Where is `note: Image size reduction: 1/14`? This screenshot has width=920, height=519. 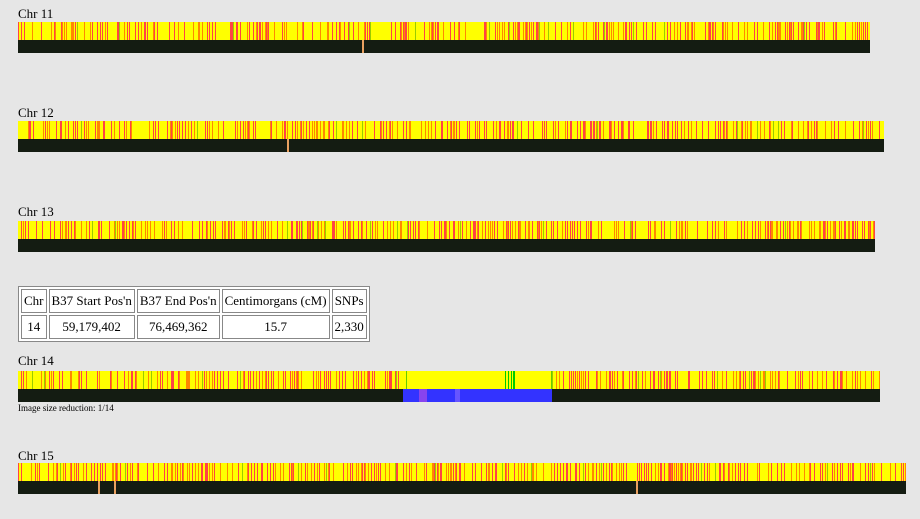
note: Image size reduction: 1/14 is located at coordinates (66, 408).